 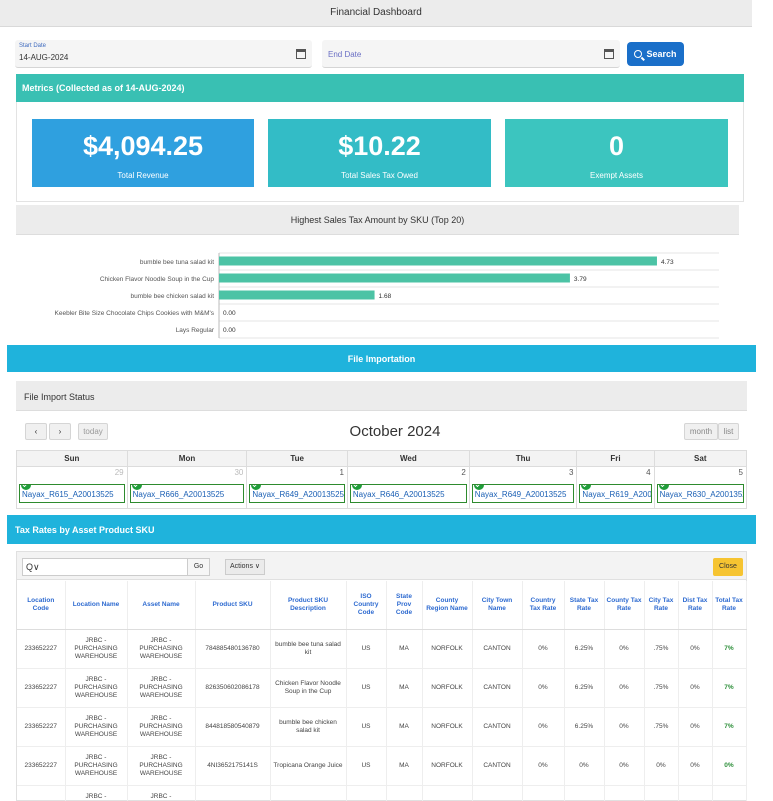 I want to click on calendar-day-cell: 3 Nayax_R649_A20013525, so click(x=523, y=487).